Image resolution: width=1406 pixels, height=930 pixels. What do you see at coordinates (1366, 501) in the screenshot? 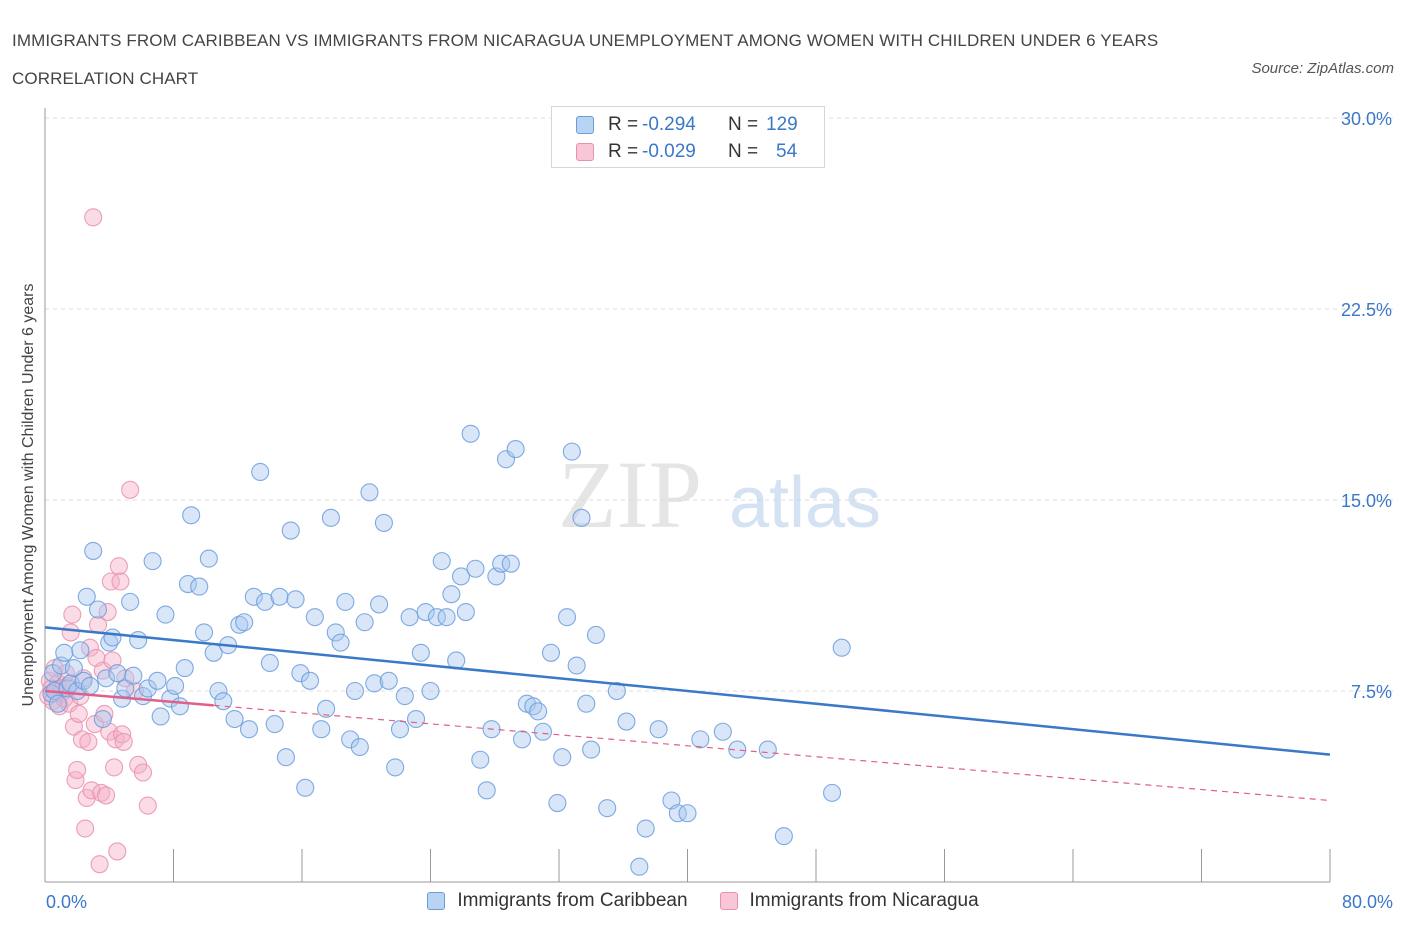
I see `y-tick-label: 15.0%` at bounding box center [1366, 501].